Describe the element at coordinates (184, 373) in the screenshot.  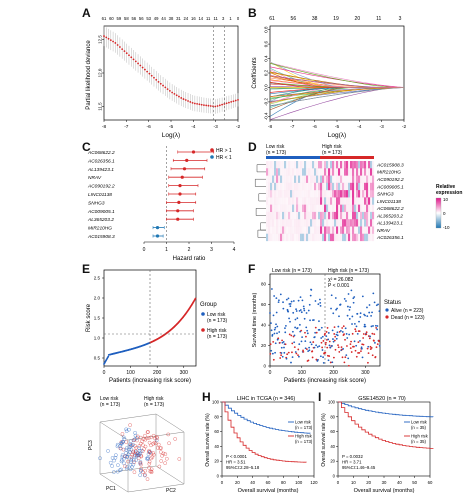
I see `panel-e-xtick: 300` at that location.